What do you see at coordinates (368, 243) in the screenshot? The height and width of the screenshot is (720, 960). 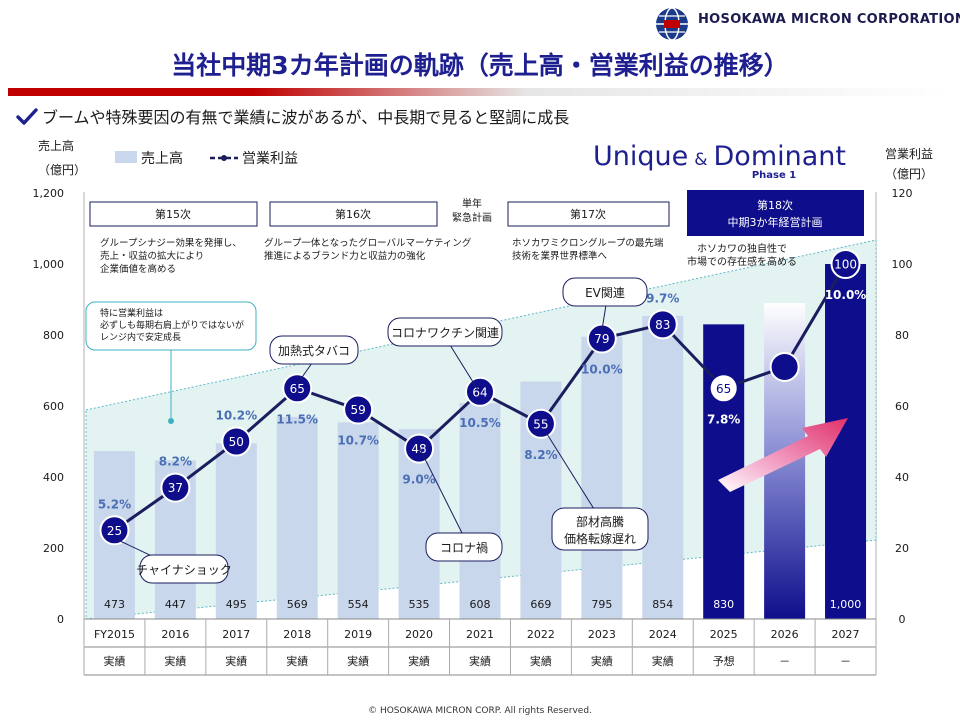 I see `plan16-desc-line1: グループ一体となったグローバルマーケティング` at bounding box center [368, 243].